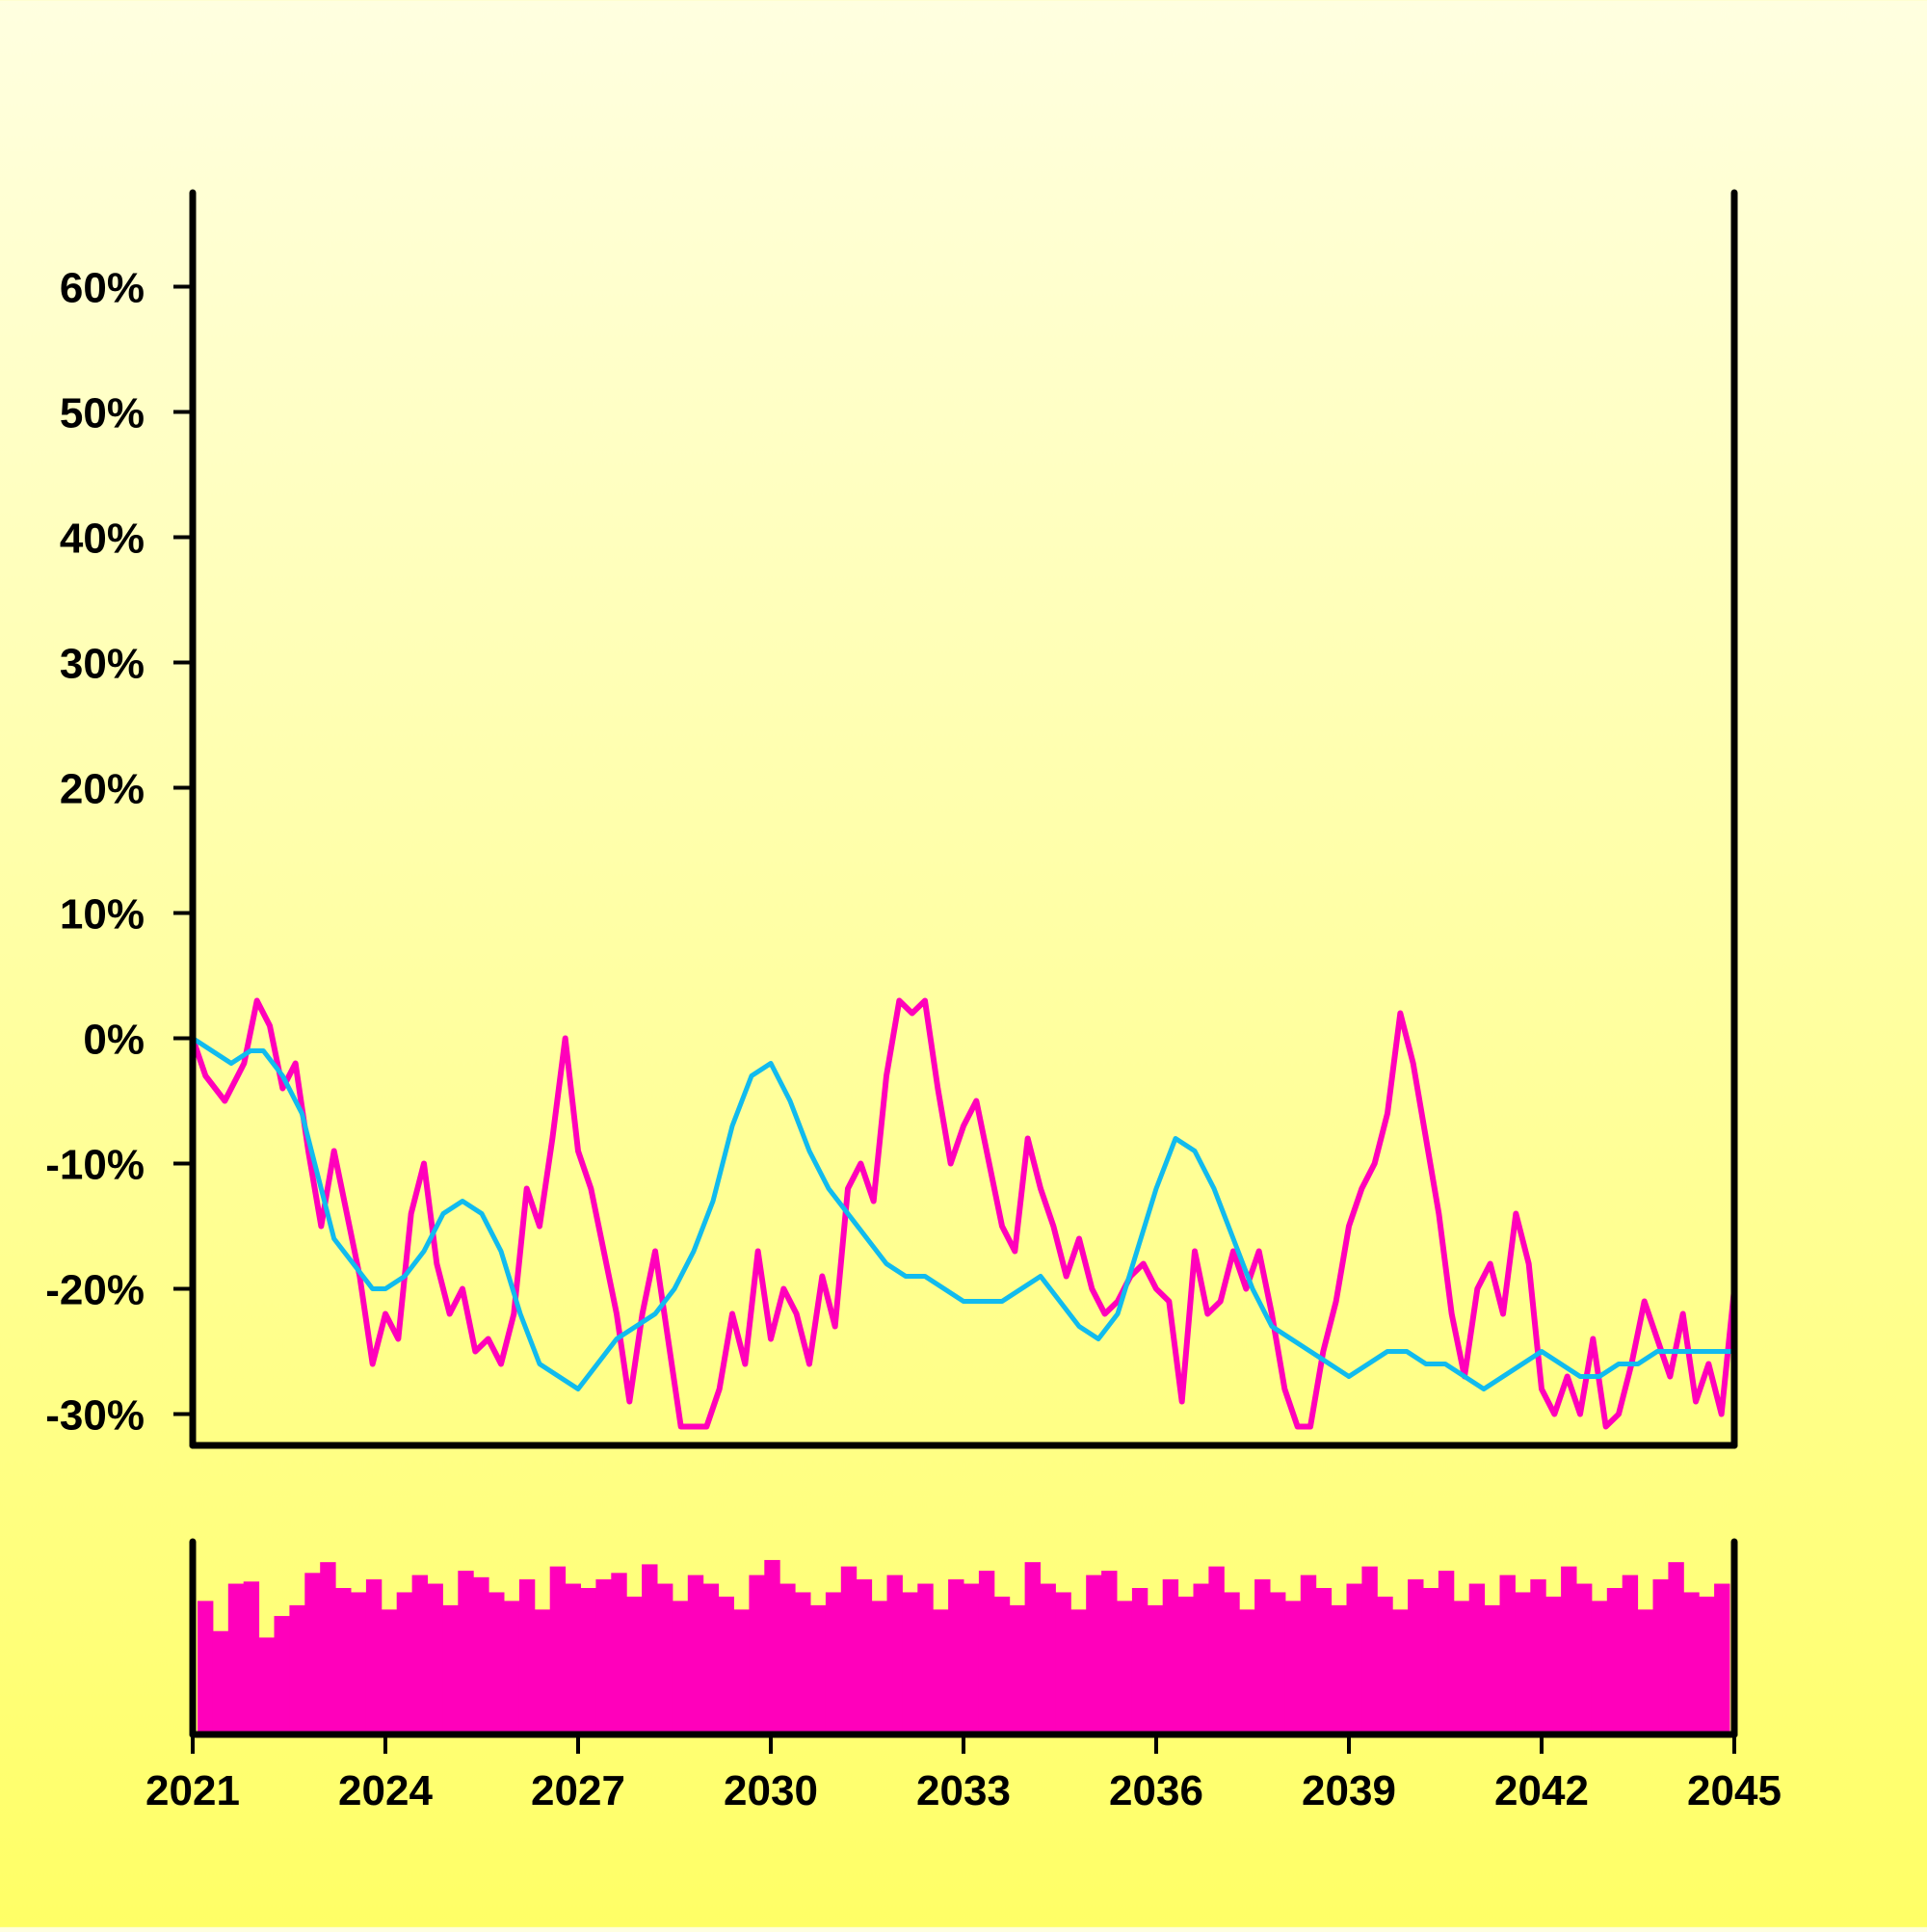 The width and height of the screenshot is (1927, 1932). I want to click on x-tick-label: 2036, so click(1156, 1790).